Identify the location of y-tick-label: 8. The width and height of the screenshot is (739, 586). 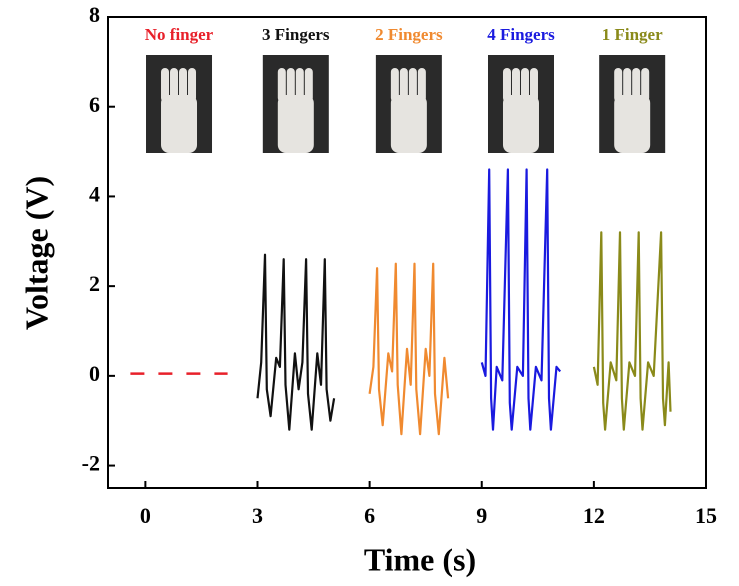
(94, 14).